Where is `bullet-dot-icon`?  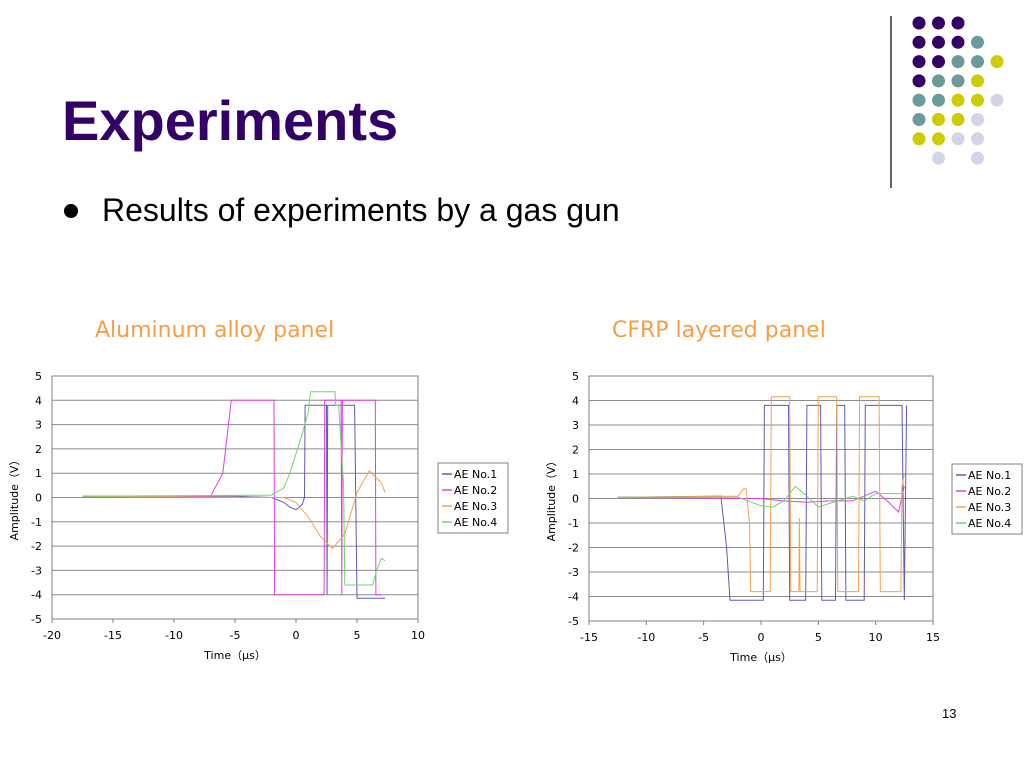 bullet-dot-icon is located at coordinates (71, 211).